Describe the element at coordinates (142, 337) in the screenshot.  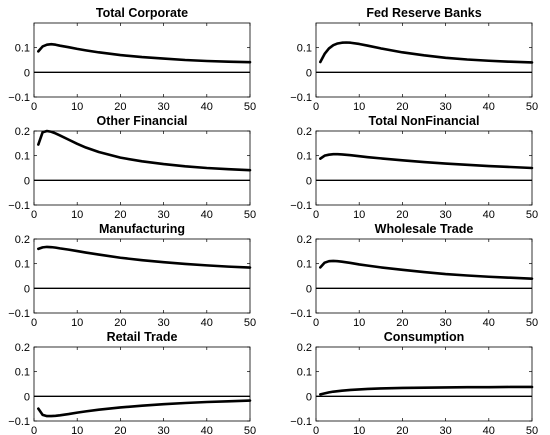
I see `panel-title: Retail Trade` at that location.